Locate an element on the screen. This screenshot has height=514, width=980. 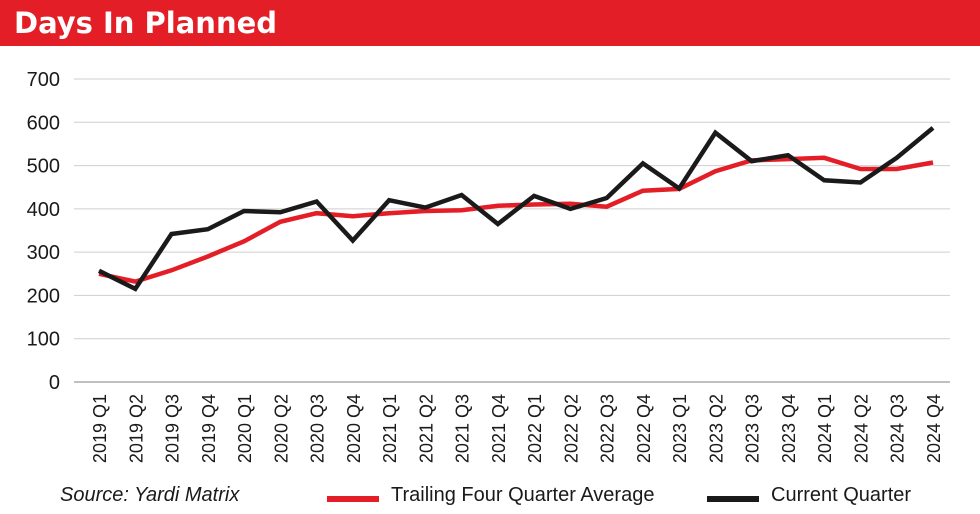
y-tick-label: 400 is located at coordinates (43, 210).